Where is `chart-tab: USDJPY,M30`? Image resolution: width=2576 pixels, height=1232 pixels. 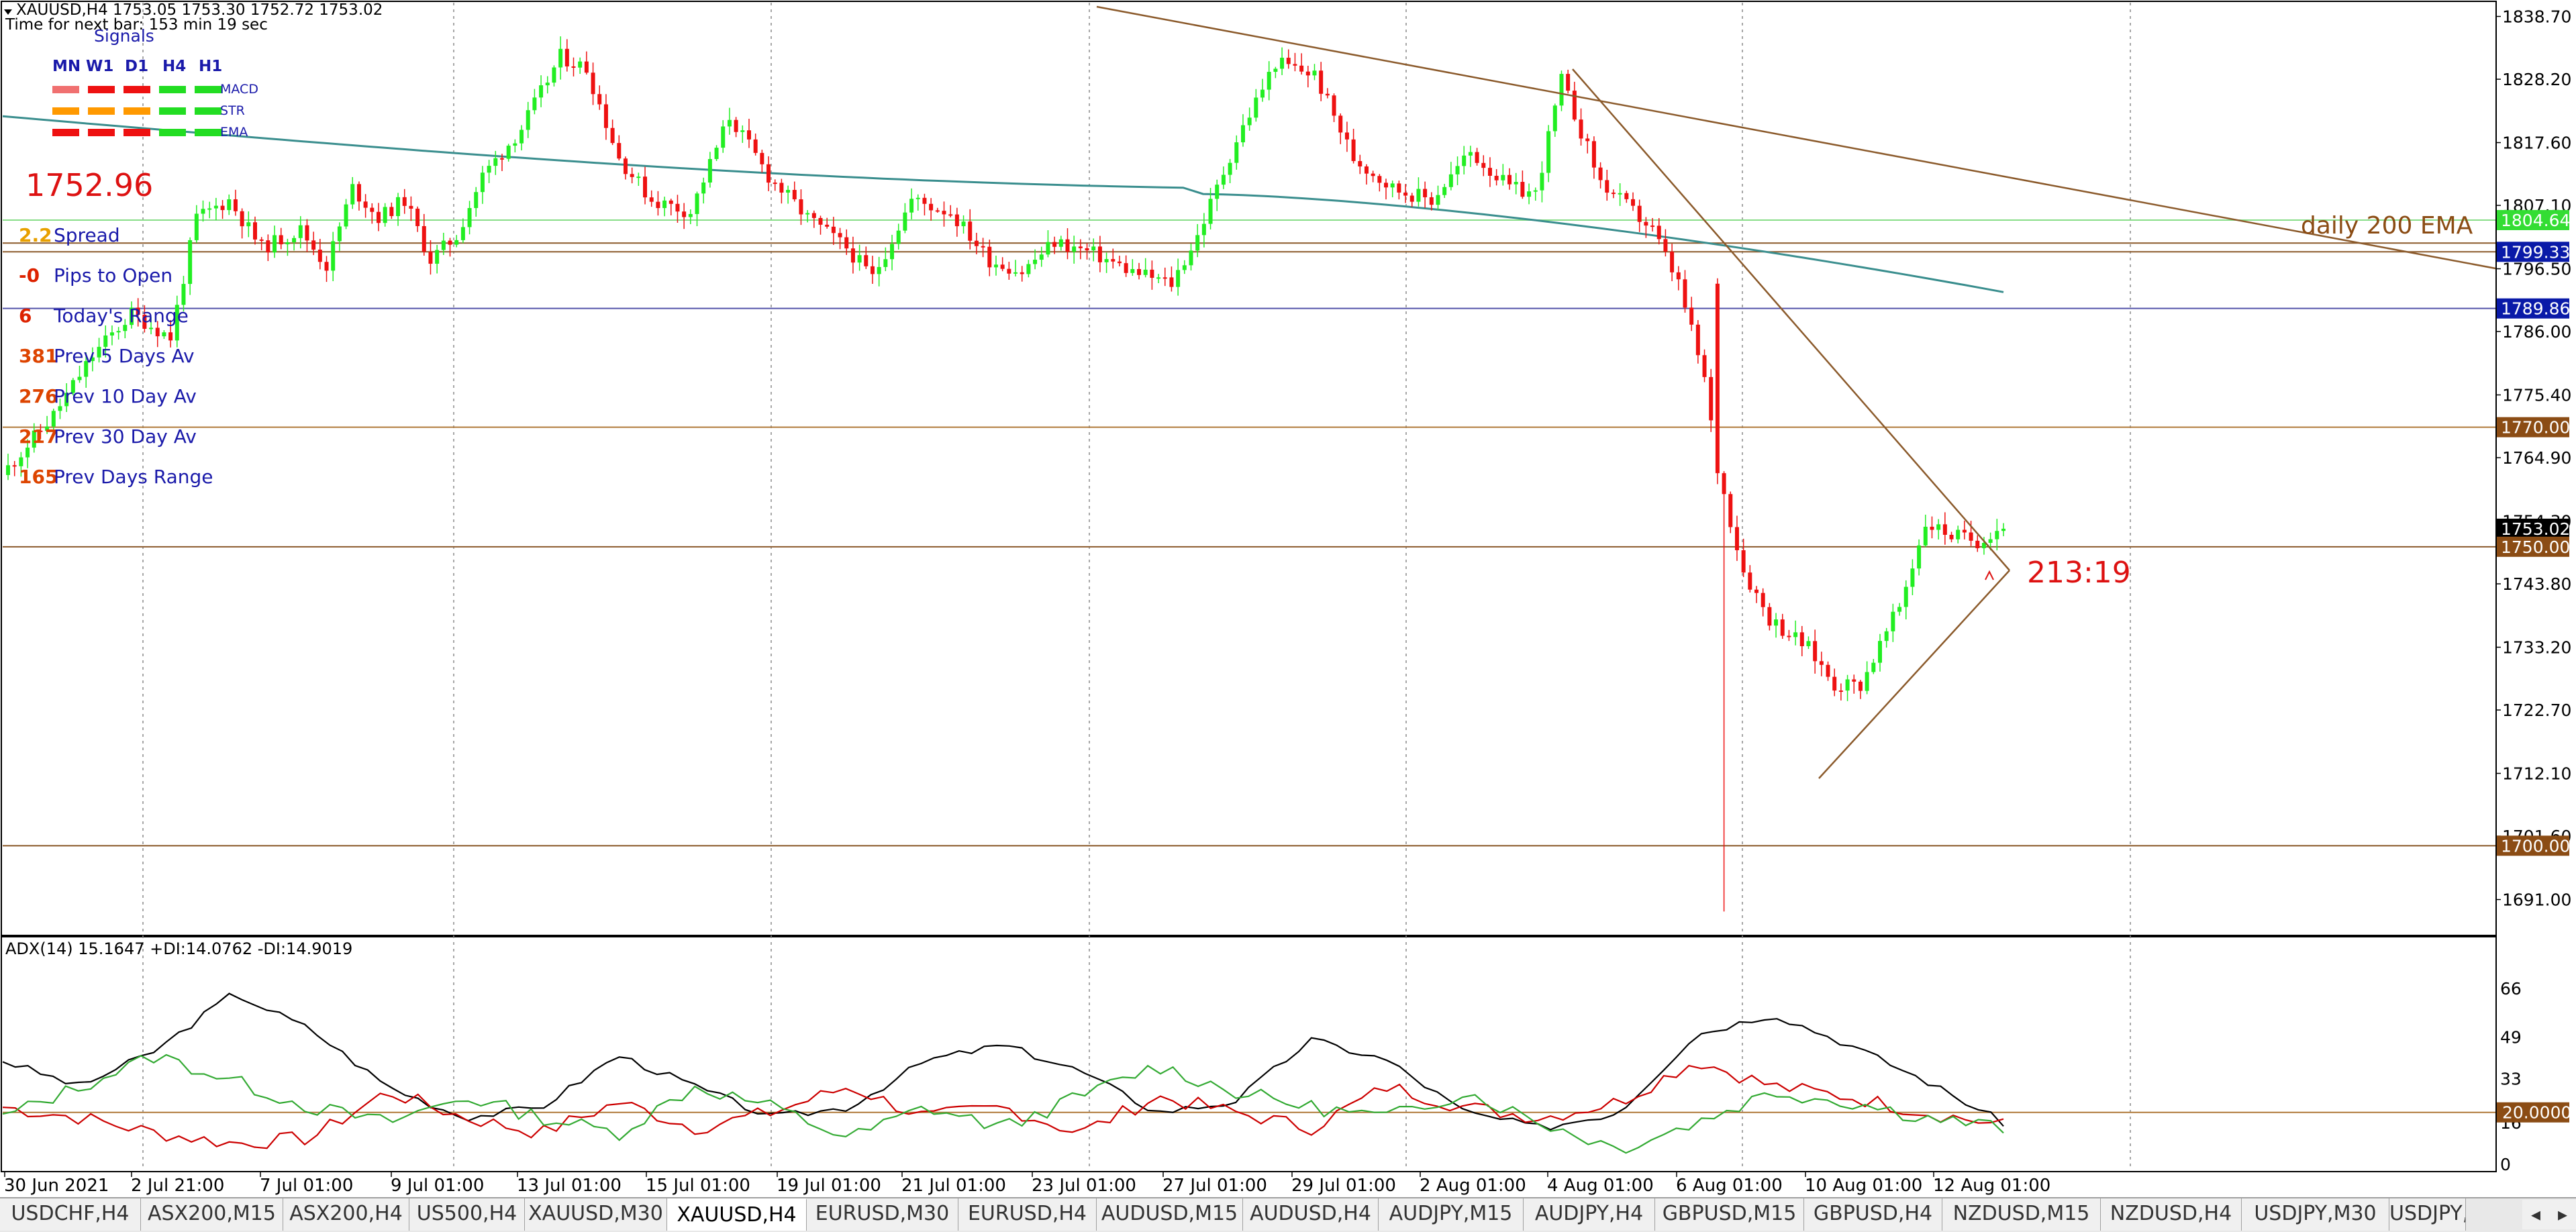 chart-tab: USDJPY,M30 is located at coordinates (2315, 1214).